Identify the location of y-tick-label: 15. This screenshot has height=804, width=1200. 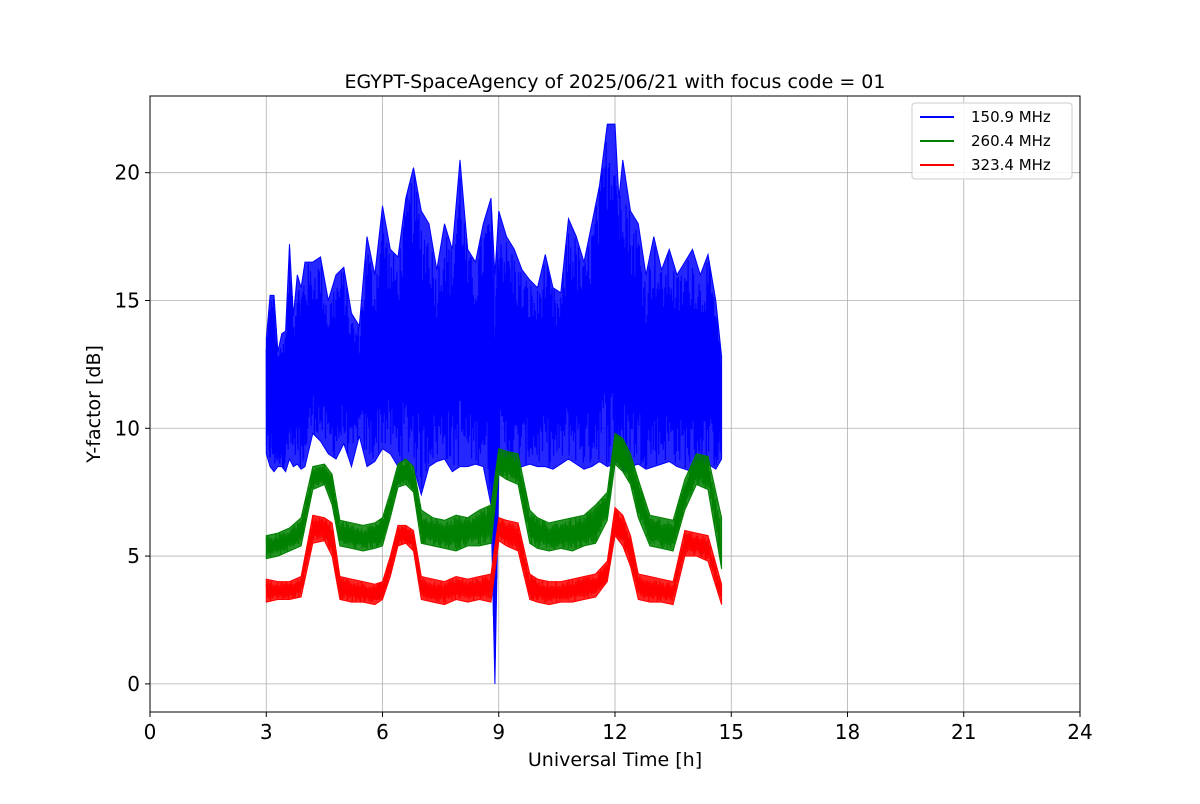
(127, 300).